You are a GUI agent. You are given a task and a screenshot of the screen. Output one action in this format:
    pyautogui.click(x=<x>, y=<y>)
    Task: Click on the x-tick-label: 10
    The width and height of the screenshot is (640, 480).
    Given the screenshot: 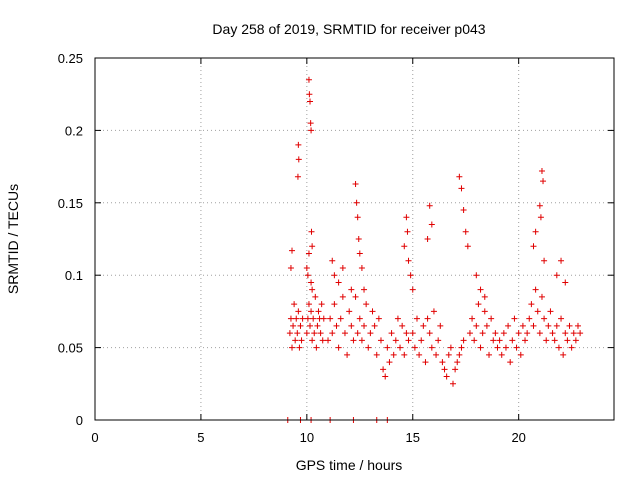 What is the action you would take?
    pyautogui.click(x=307, y=437)
    